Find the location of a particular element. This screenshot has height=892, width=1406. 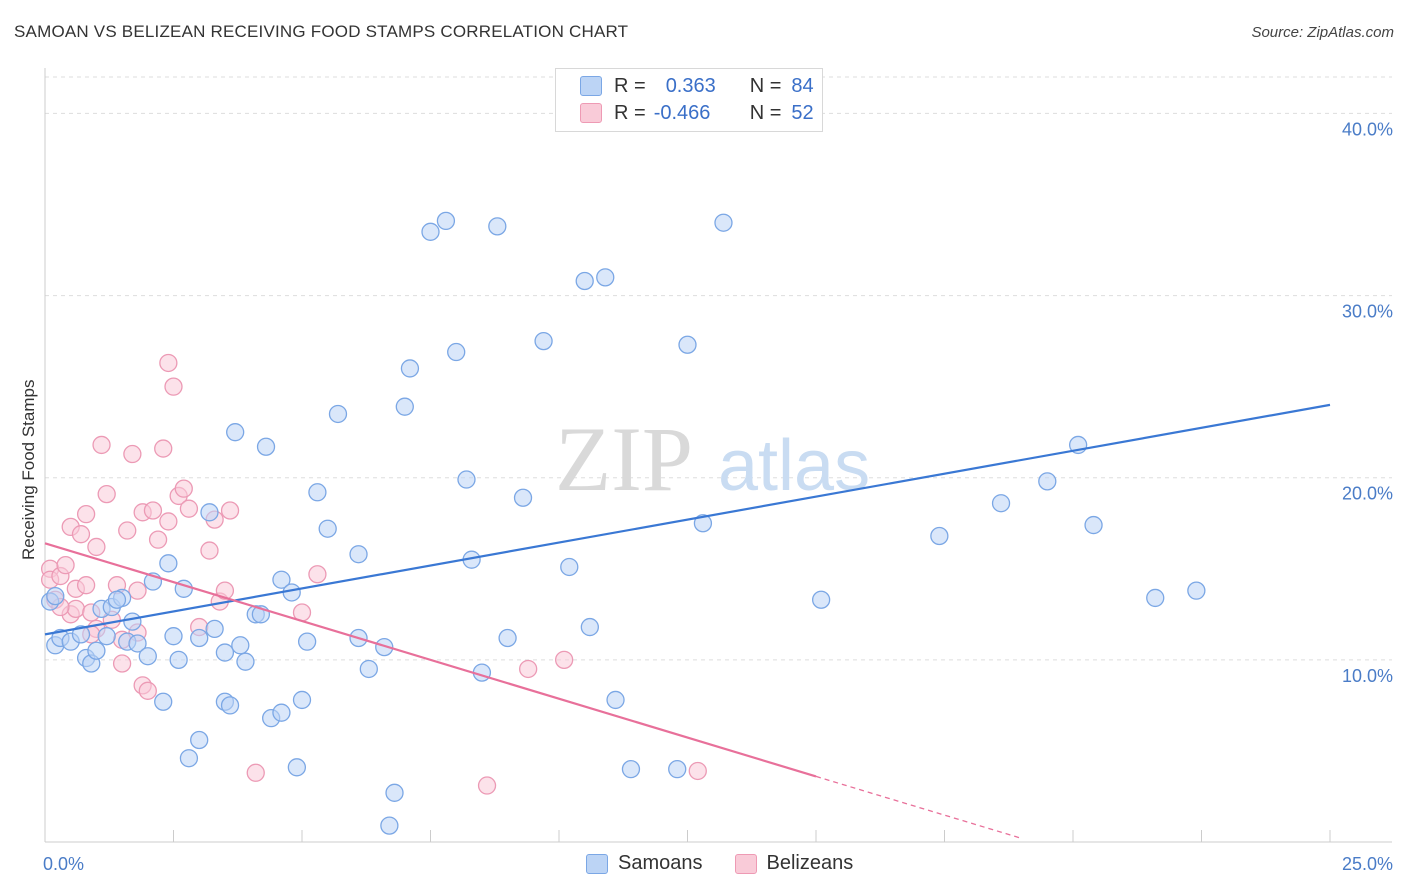

x-tick-label-min: 0.0% is located at coordinates (63, 864).